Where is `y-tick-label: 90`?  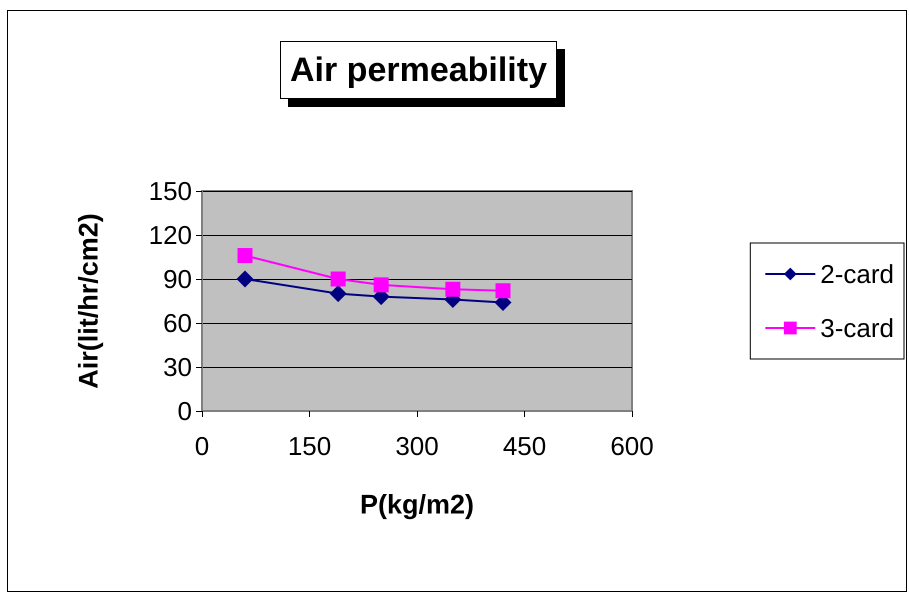
y-tick-label: 90 is located at coordinates (177, 279).